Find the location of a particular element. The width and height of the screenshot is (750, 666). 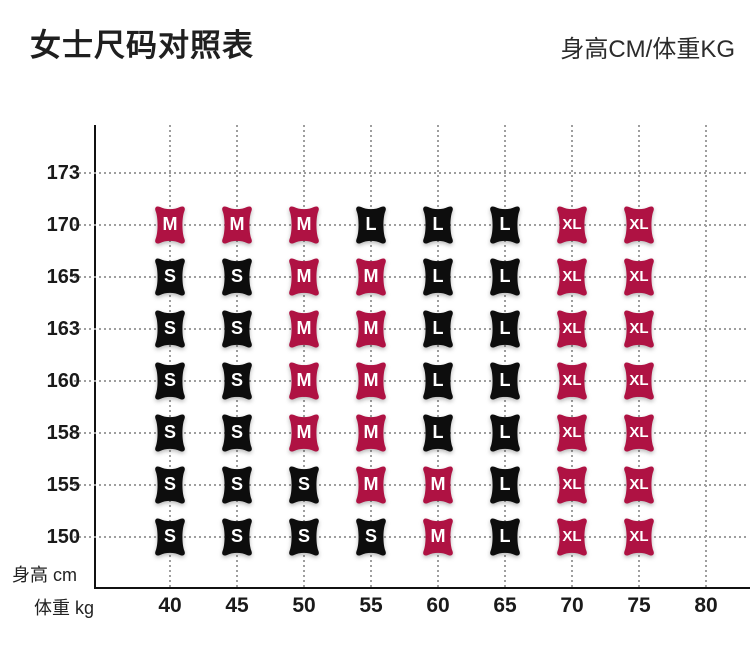

x-tick-label: 40 is located at coordinates (170, 605).